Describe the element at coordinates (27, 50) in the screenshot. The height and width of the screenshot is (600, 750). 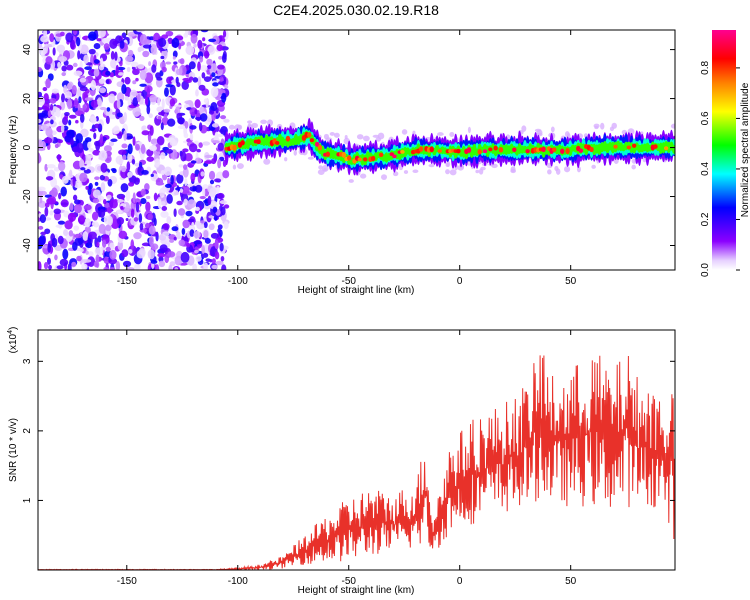
I see `spectrogram-y-tick-label: 40` at that location.